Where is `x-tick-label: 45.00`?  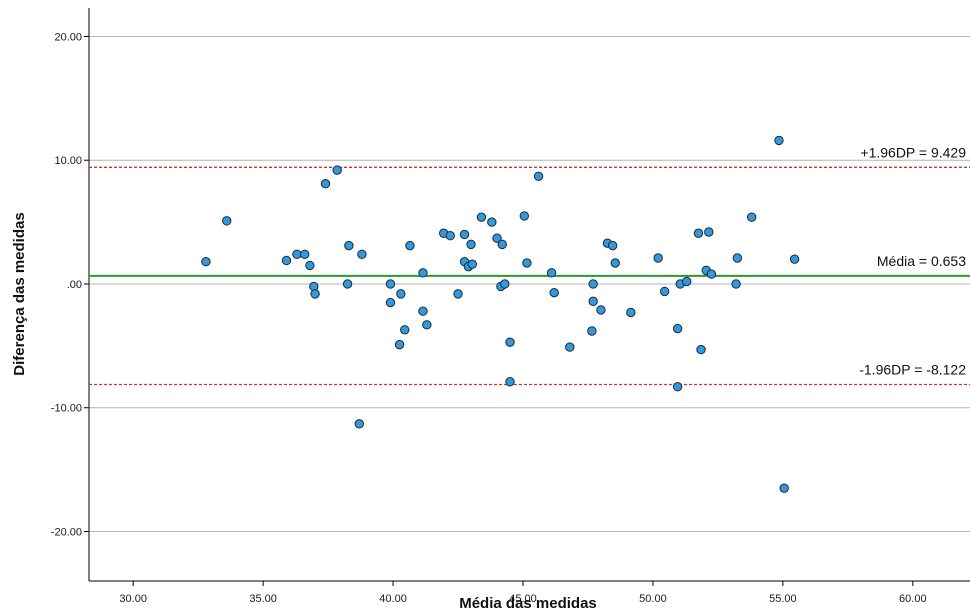 x-tick-label: 45.00 is located at coordinates (523, 599).